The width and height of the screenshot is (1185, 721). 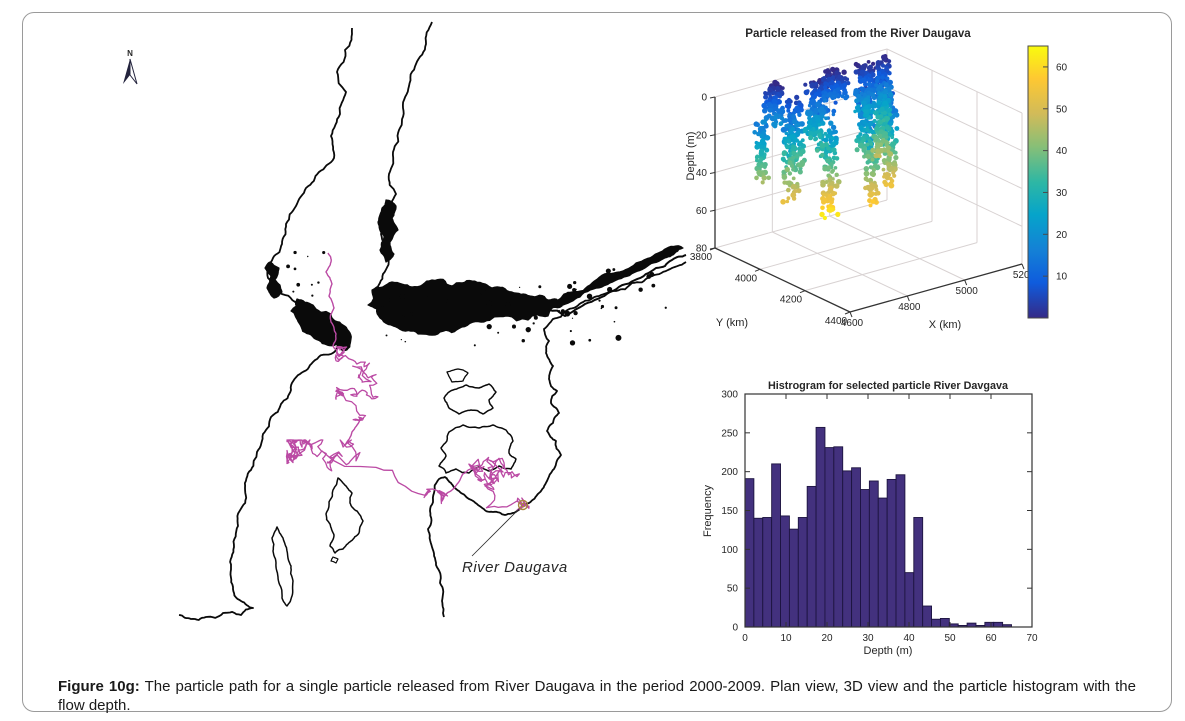 What do you see at coordinates (455, 484) in the screenshot?
I see `particle-path-thread` at bounding box center [455, 484].